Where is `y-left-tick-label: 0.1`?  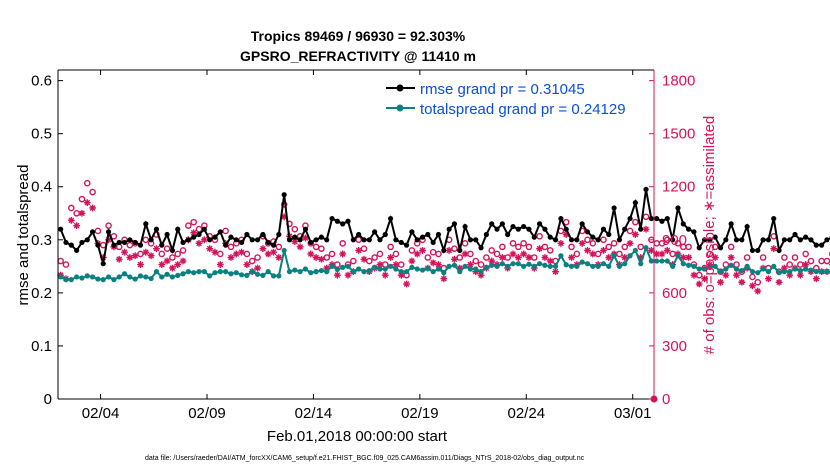 y-left-tick-label: 0.1 is located at coordinates (41, 346).